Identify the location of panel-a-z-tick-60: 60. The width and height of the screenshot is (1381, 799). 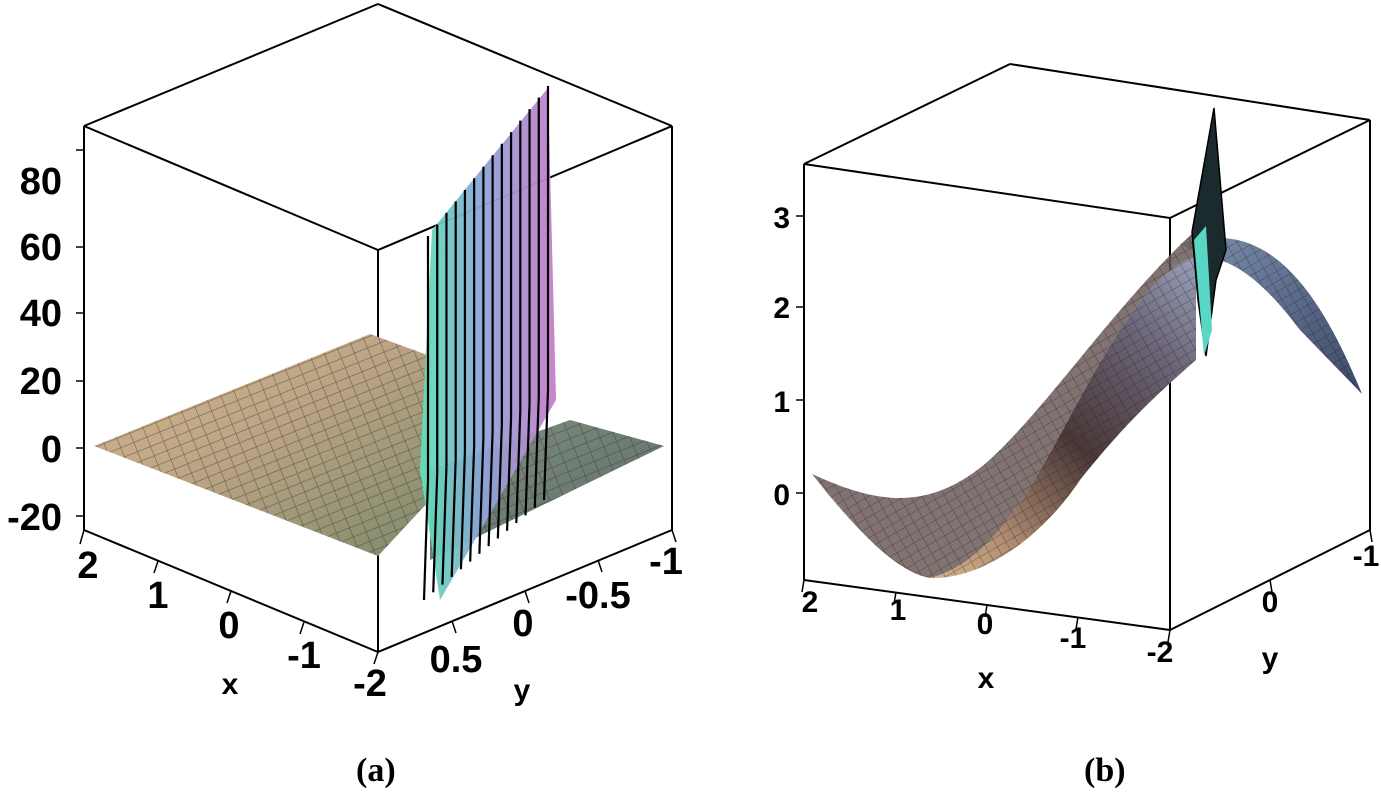
(41, 248).